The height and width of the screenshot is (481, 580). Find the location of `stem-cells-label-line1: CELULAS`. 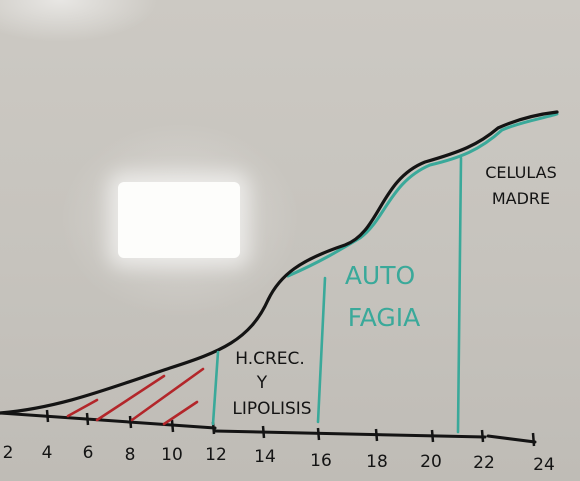

stem-cells-label-line1: CELULAS is located at coordinates (521, 172).